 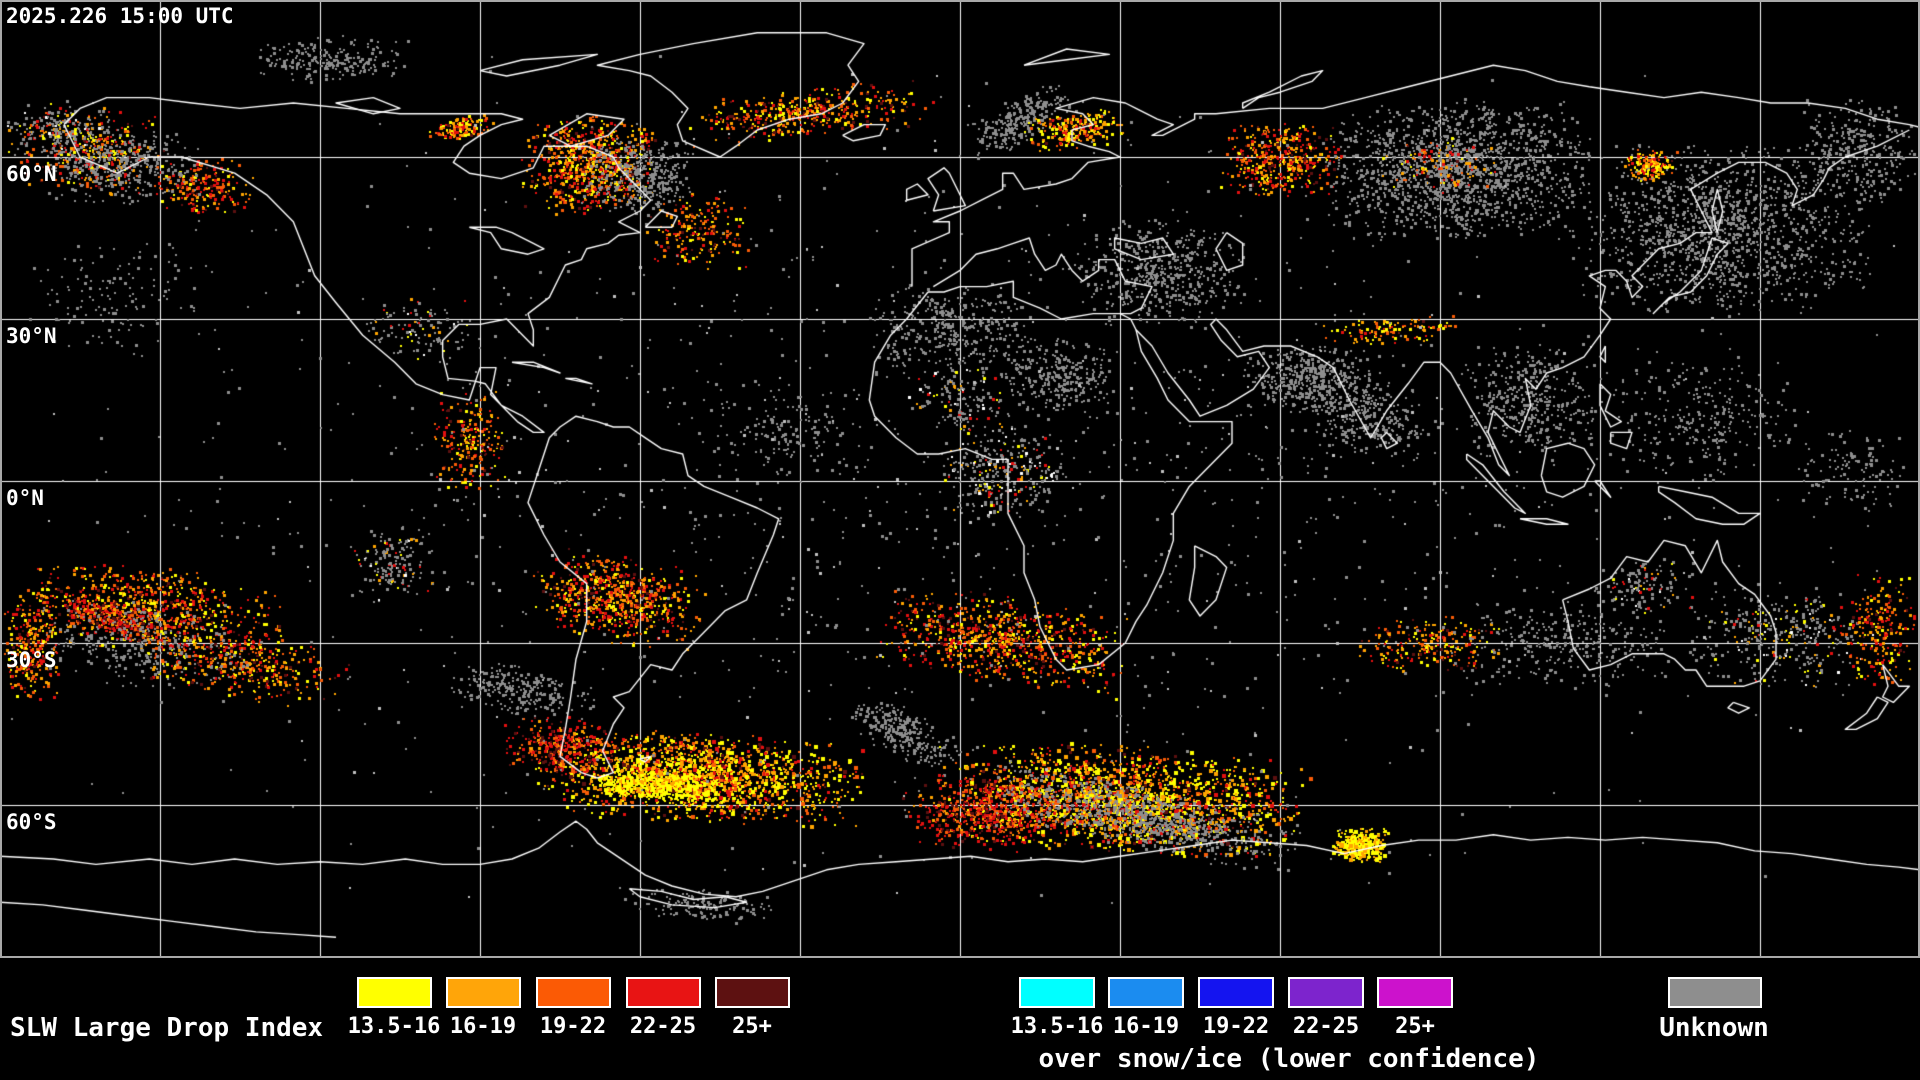 I want to click on legend-label-snowice-13.5-16: 13.5-16, so click(x=1057, y=1026).